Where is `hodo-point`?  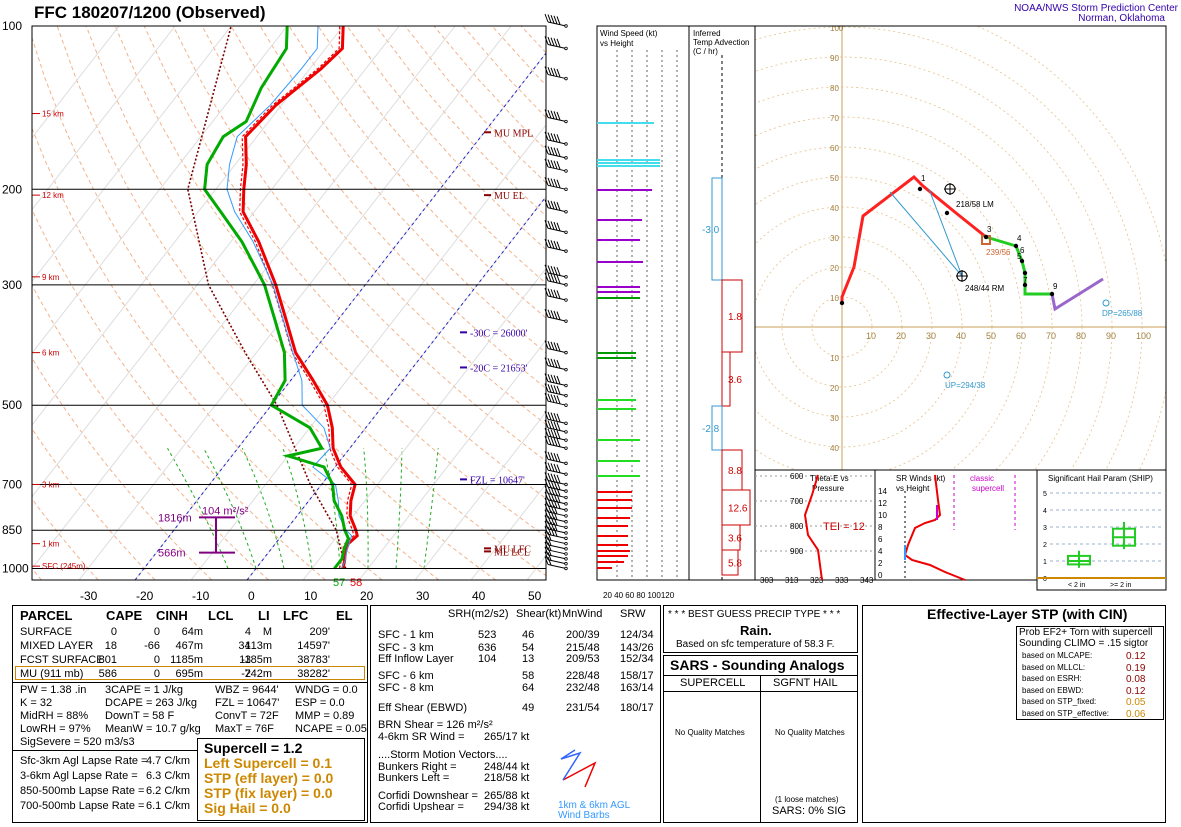
hodo-point is located at coordinates (842, 303).